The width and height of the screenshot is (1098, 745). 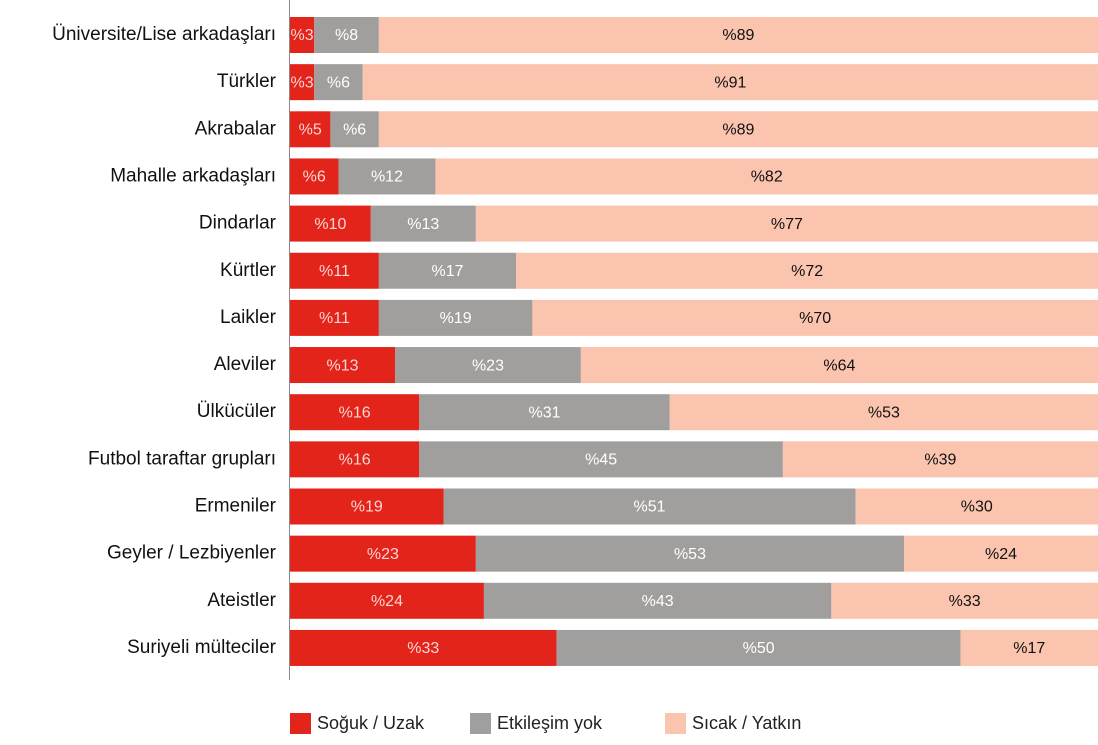 I want to click on value-label: %12, so click(x=387, y=177).